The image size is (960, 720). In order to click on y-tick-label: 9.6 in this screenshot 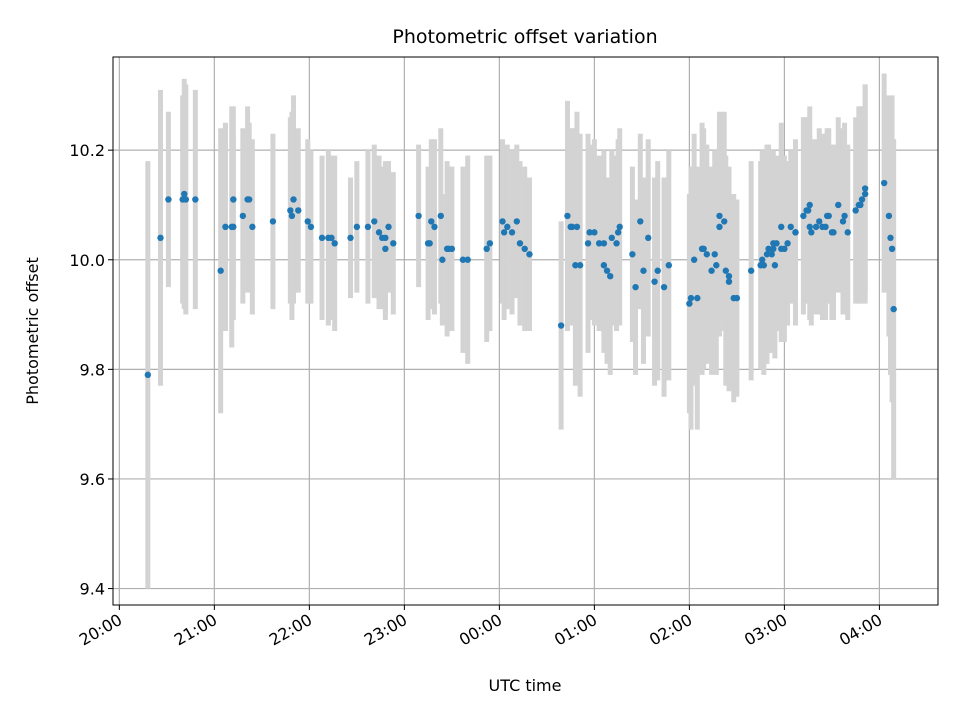, I will do `click(92, 479)`.